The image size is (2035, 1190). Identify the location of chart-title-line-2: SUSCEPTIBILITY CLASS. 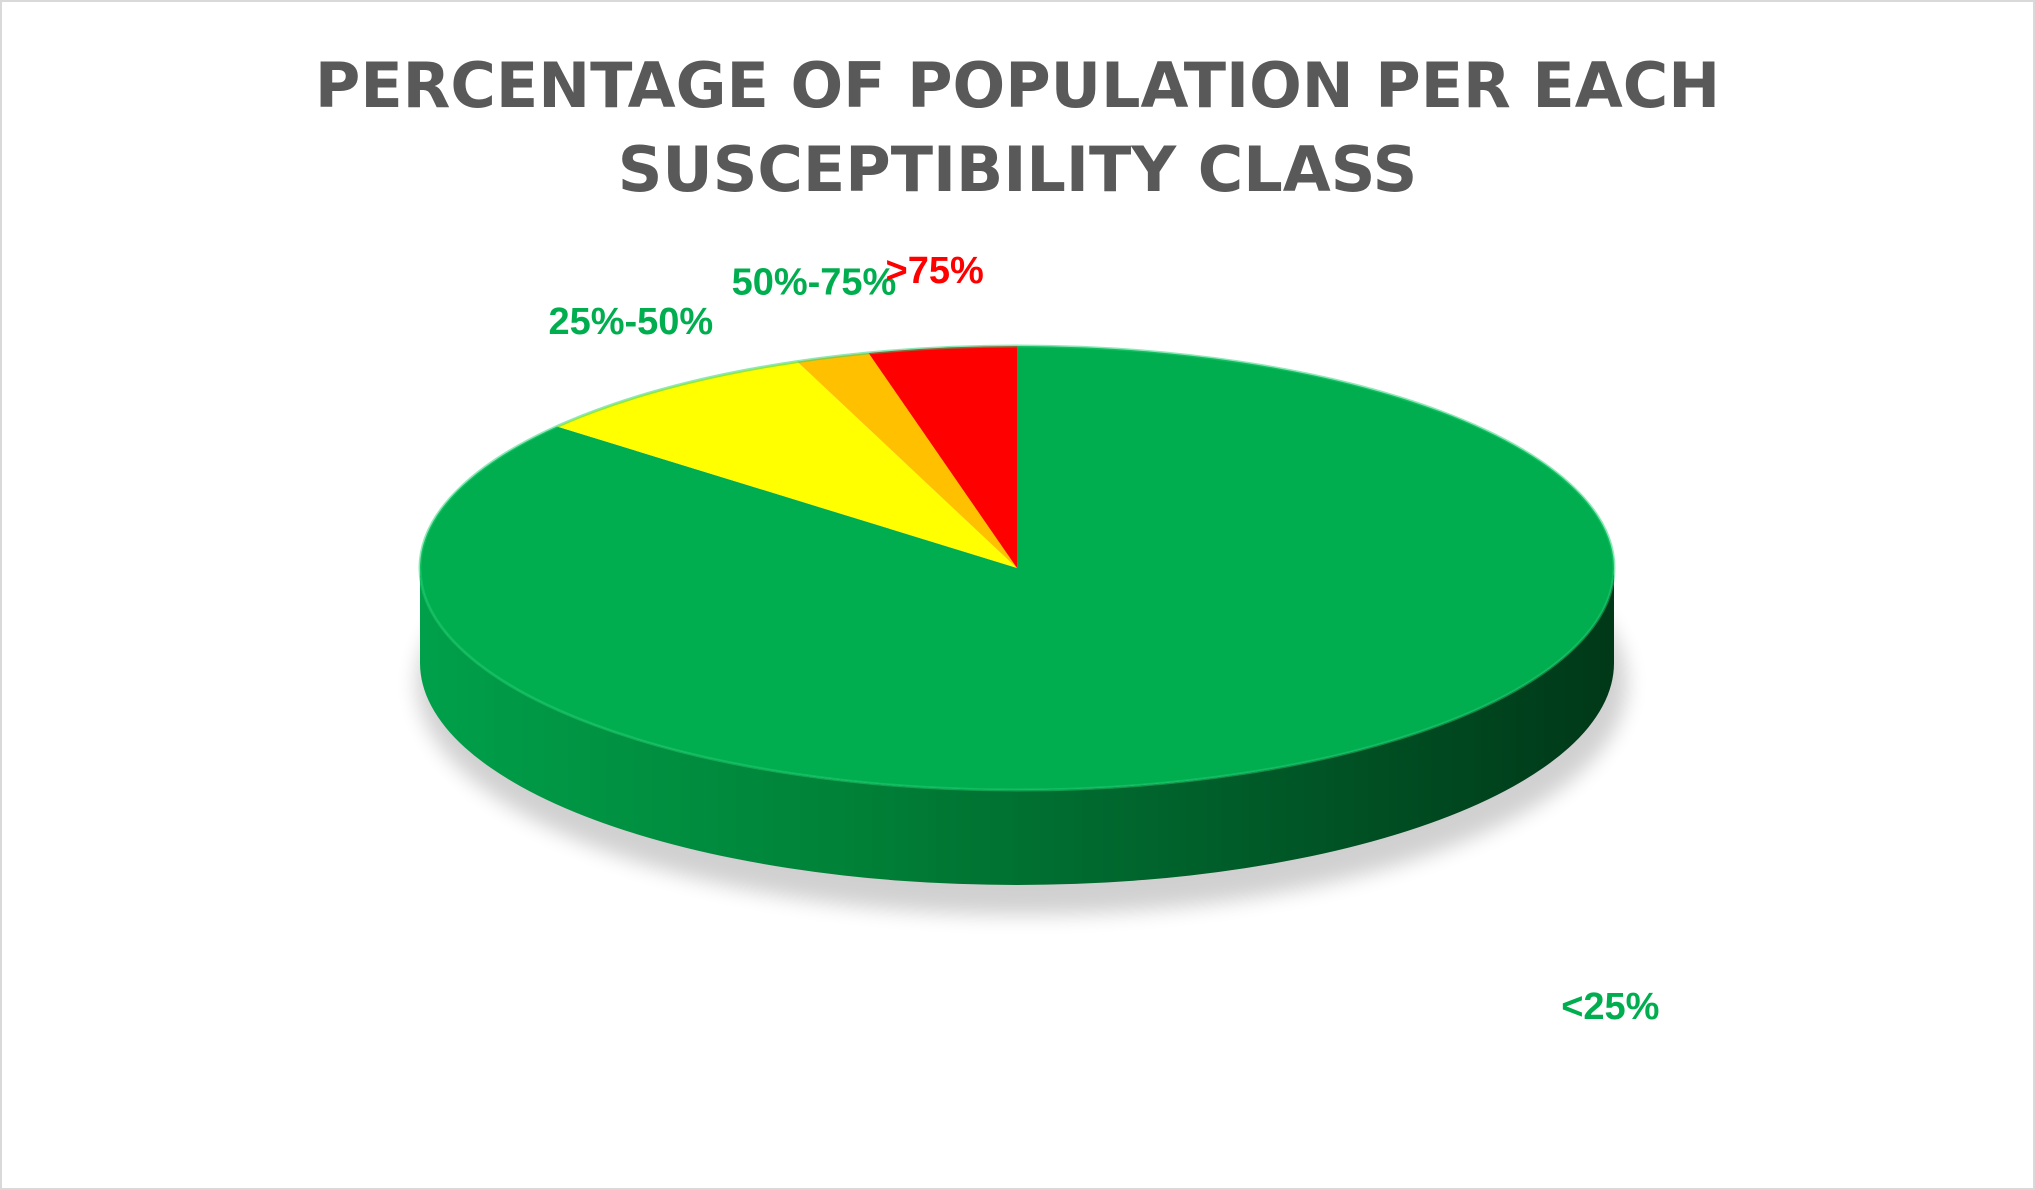
(1017, 169).